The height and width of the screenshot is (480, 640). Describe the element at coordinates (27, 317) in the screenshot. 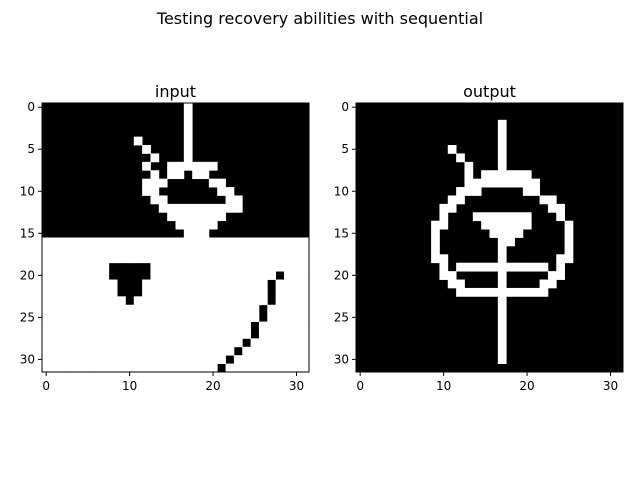

I see `input-y-tick-label: 25` at that location.